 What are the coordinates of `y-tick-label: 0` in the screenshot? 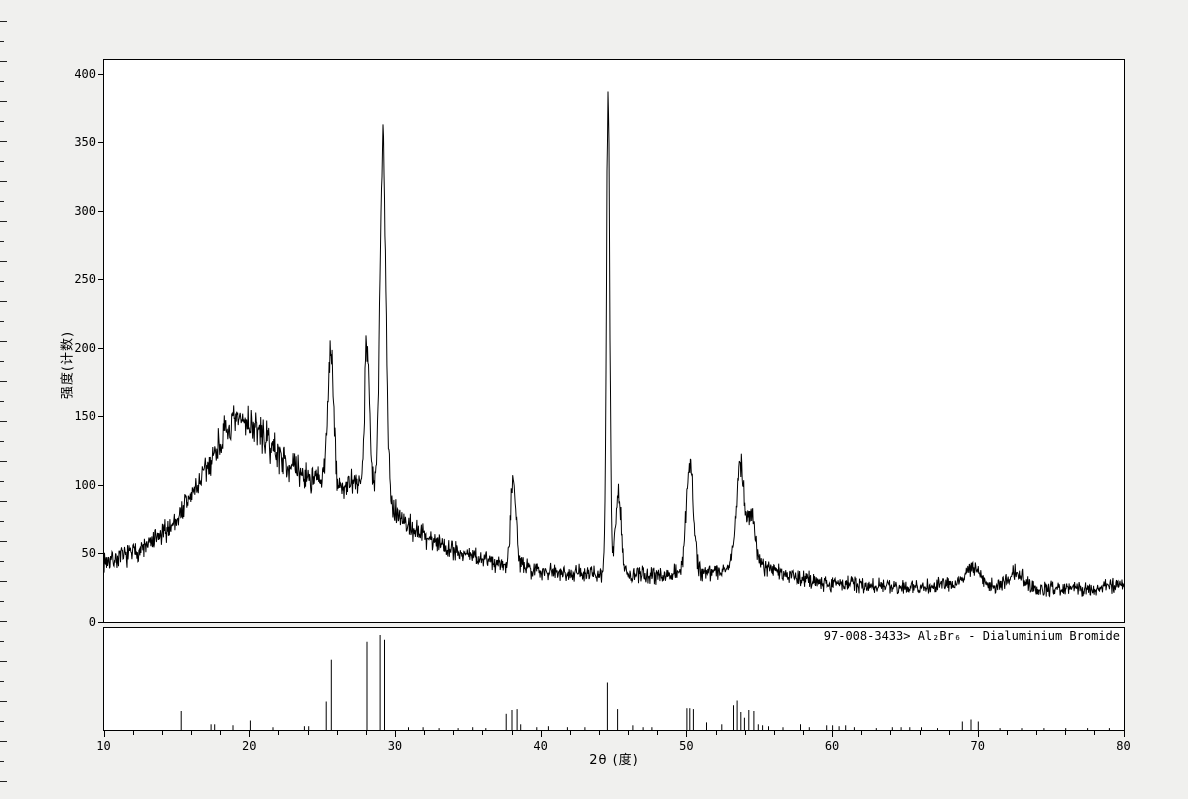 It's located at (92, 622).